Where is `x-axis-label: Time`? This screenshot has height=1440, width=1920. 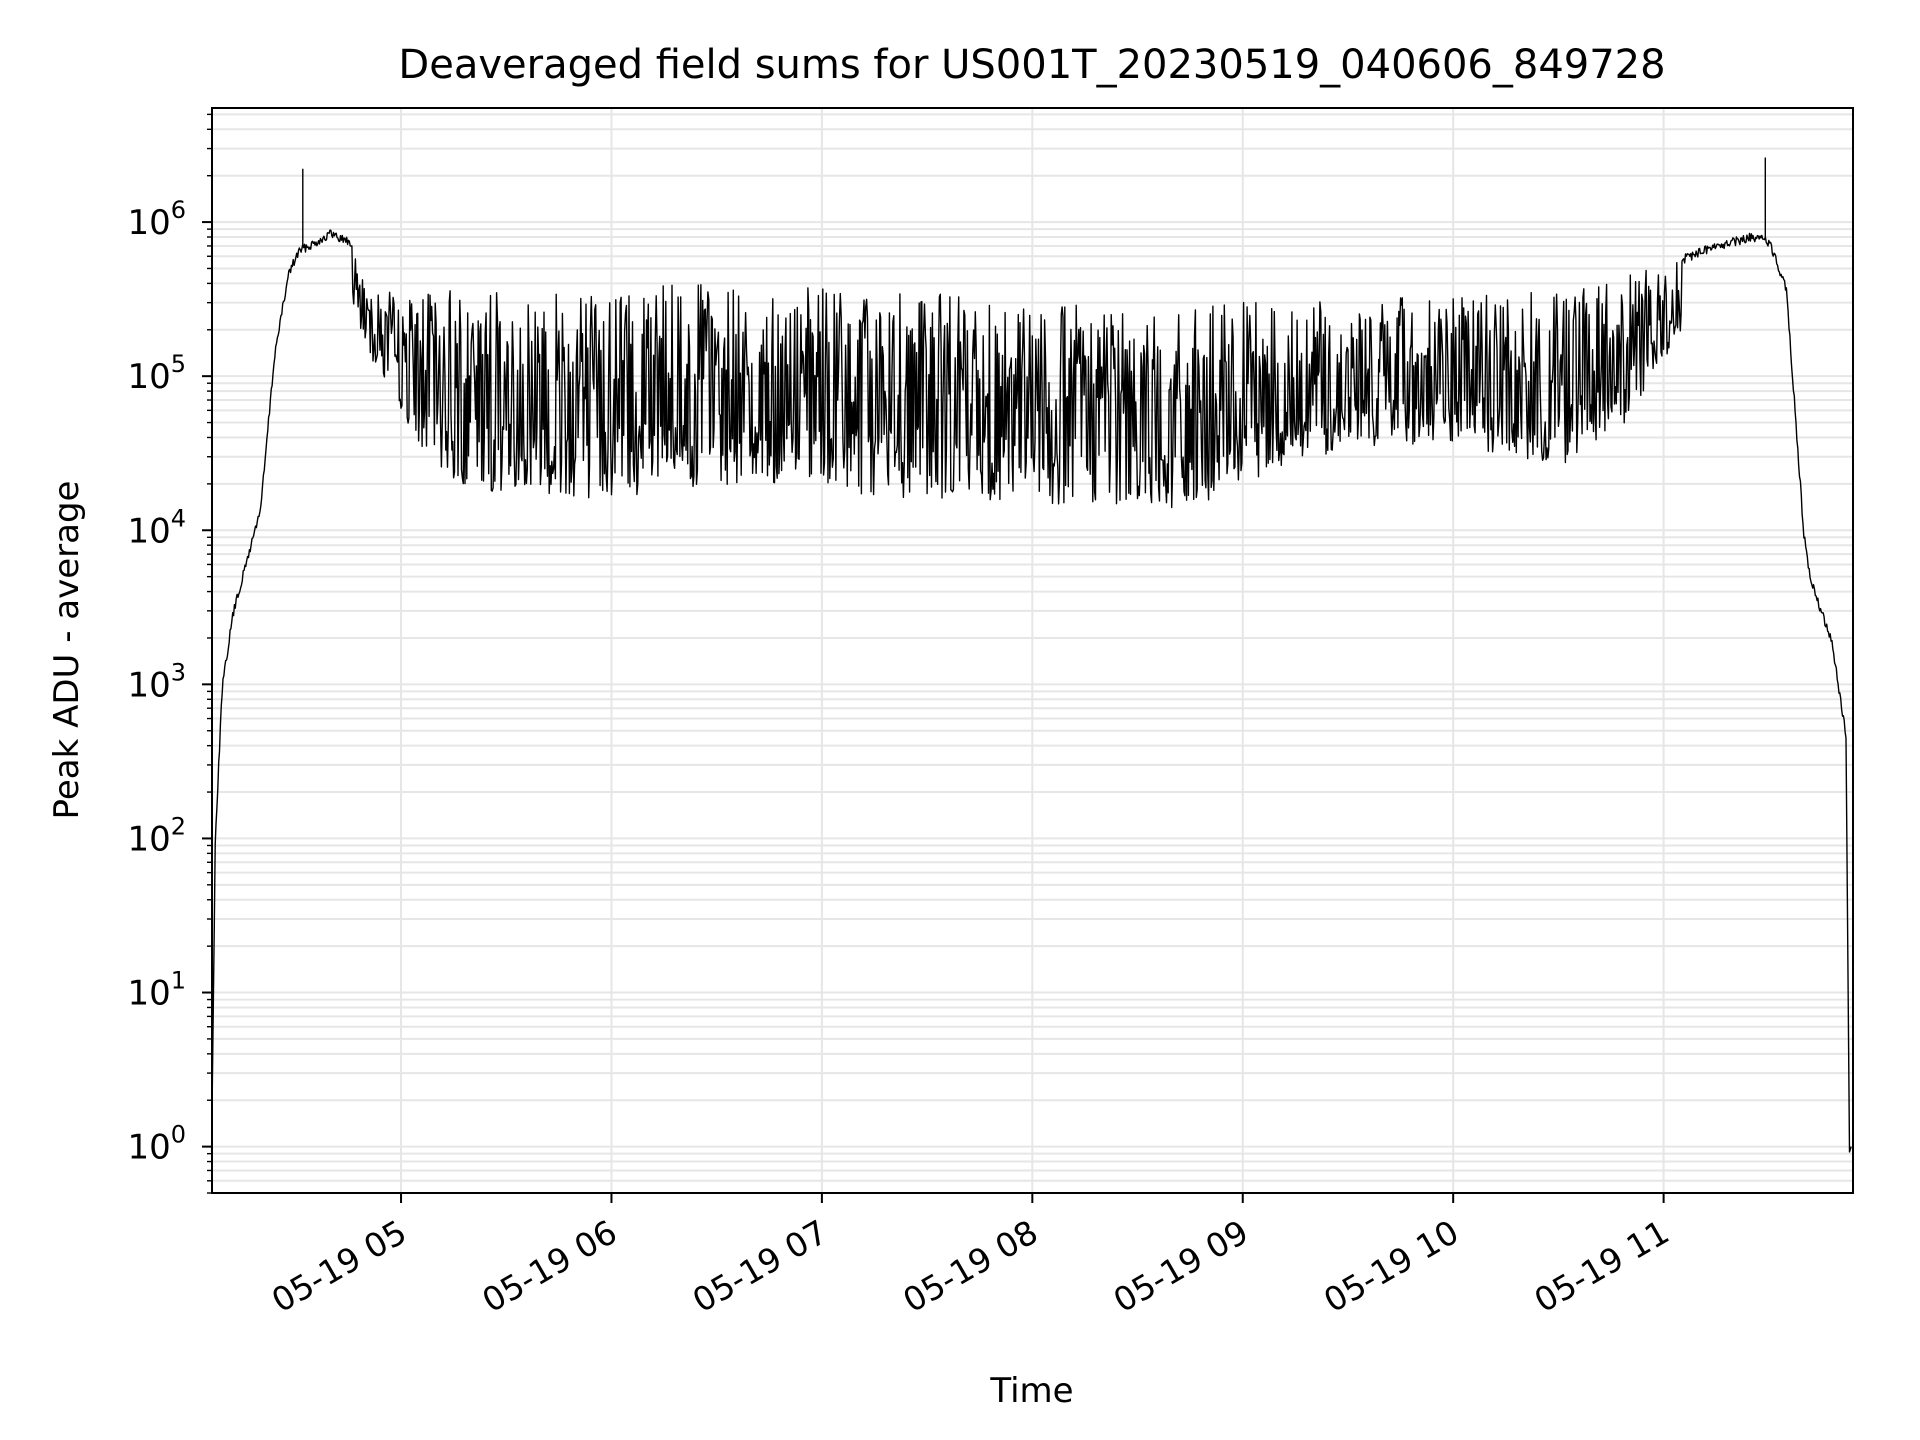 x-axis-label: Time is located at coordinates (1031, 1391).